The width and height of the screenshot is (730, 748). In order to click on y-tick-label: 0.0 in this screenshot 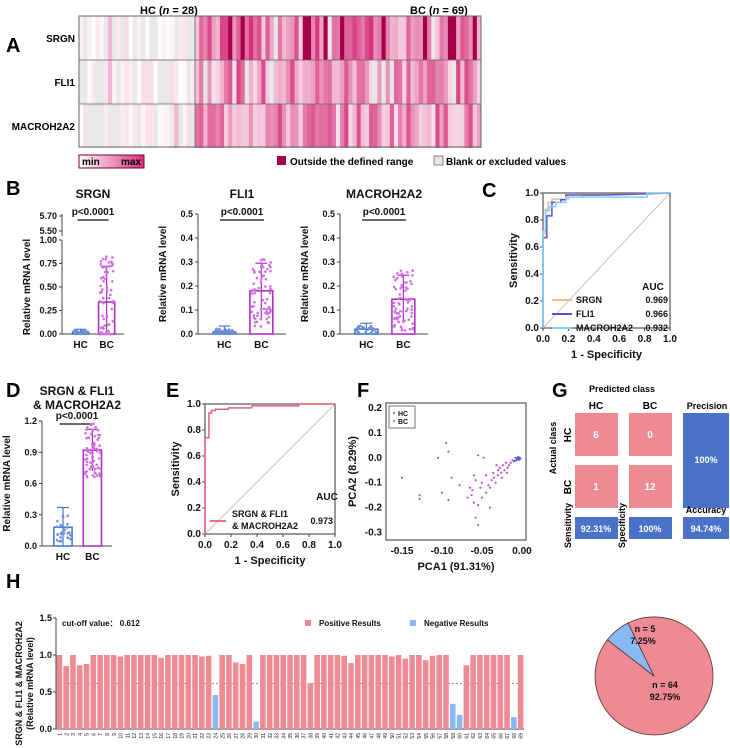, I will do `click(328, 334)`.